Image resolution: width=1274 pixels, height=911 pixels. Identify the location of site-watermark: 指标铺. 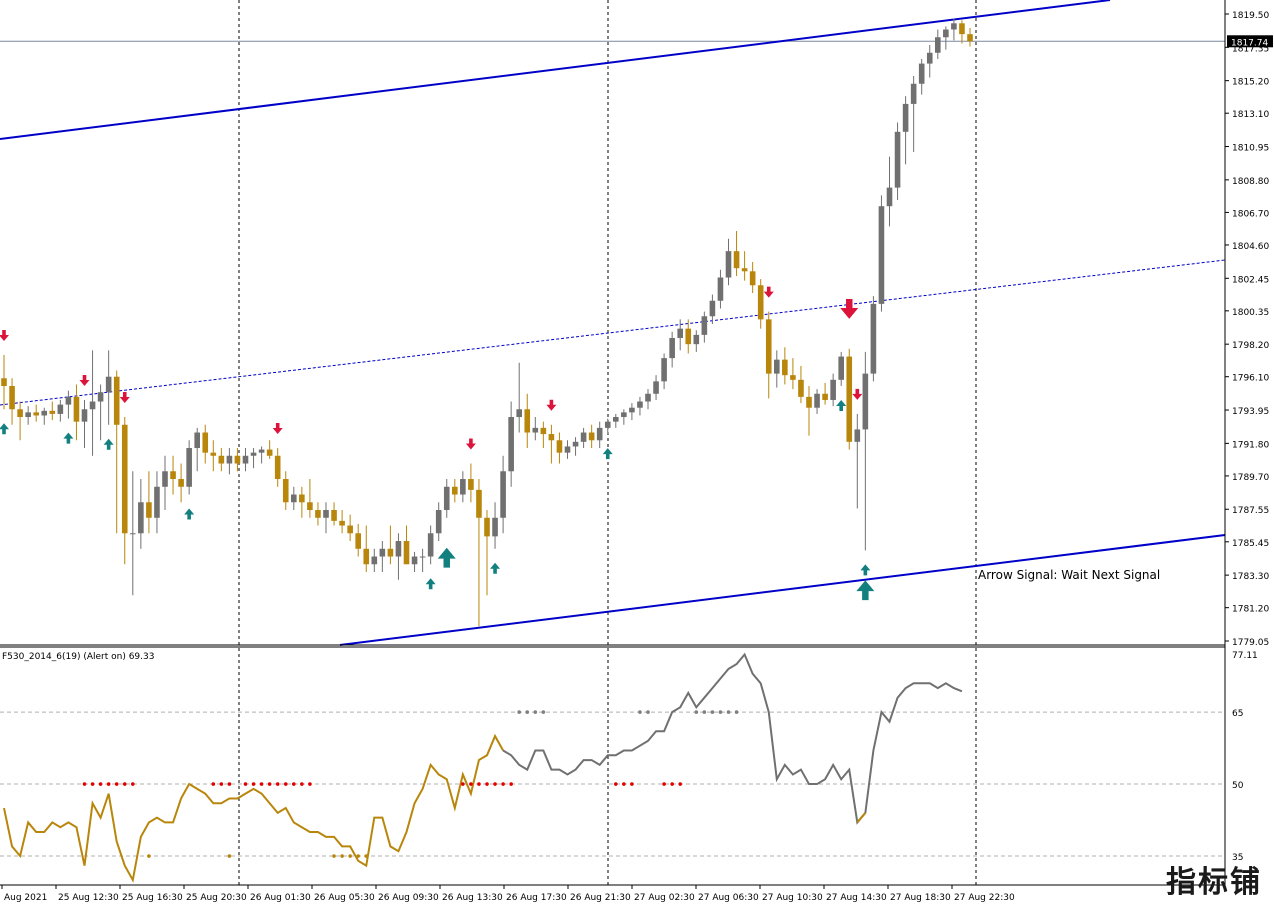
(1214, 882).